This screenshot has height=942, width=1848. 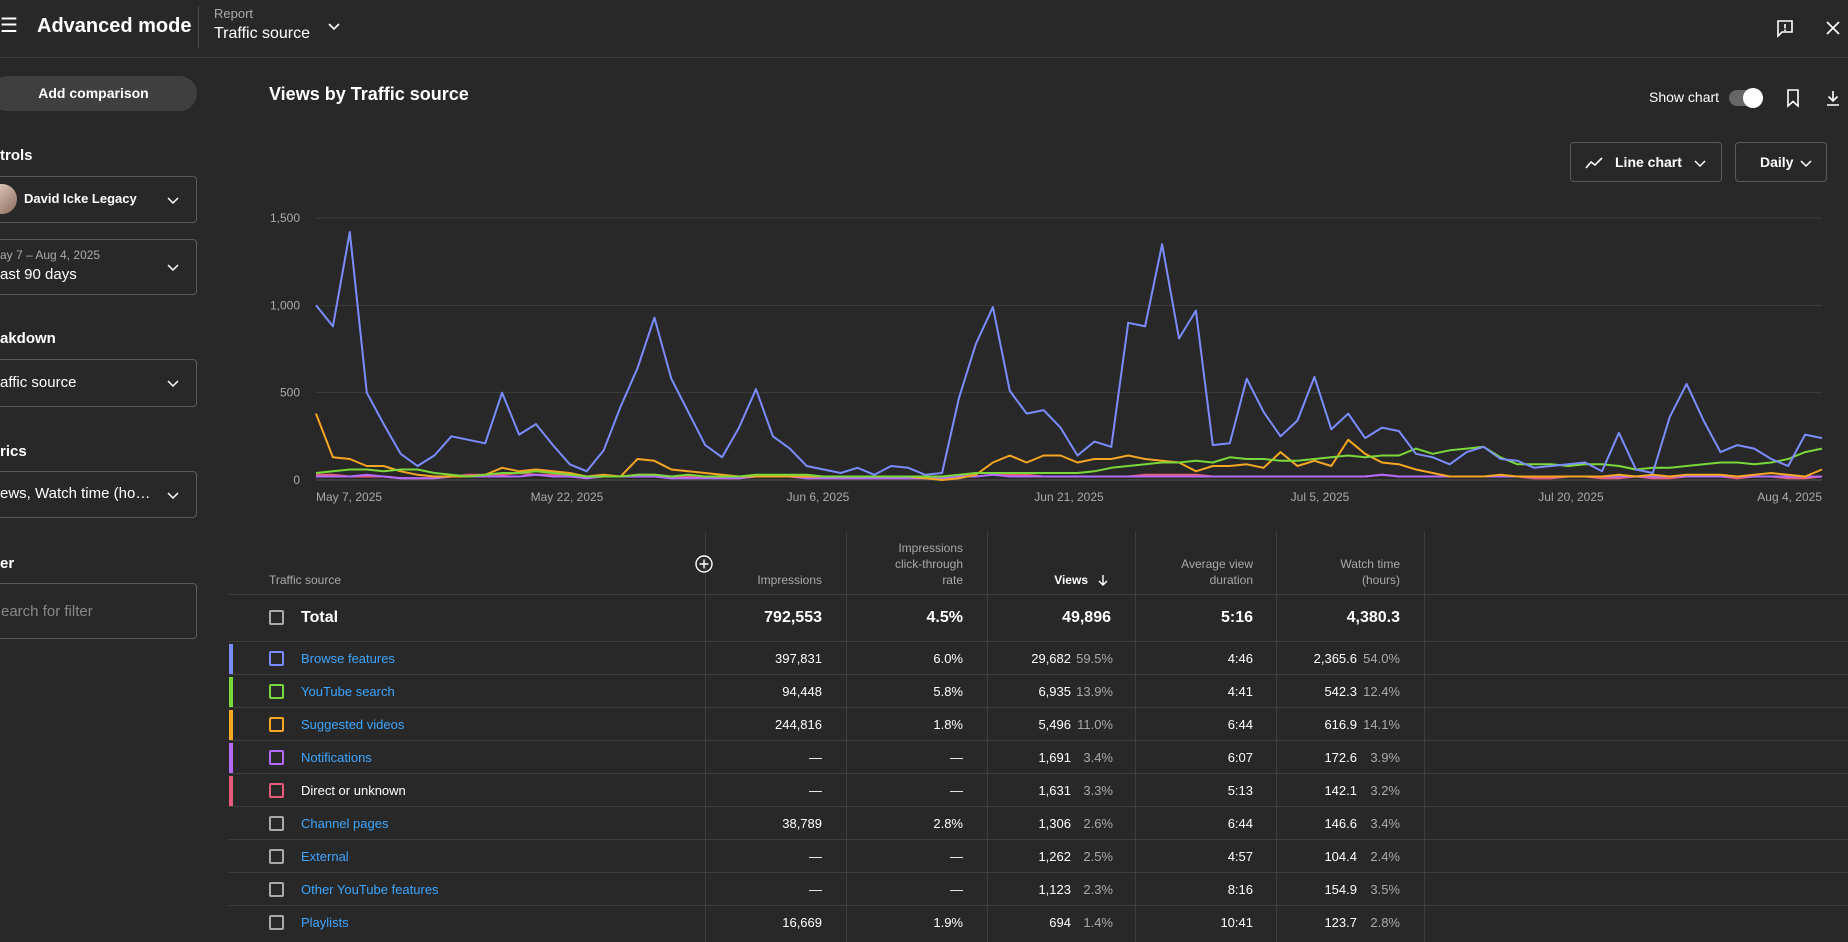 I want to click on impressions-cell: —, so click(x=815, y=757).